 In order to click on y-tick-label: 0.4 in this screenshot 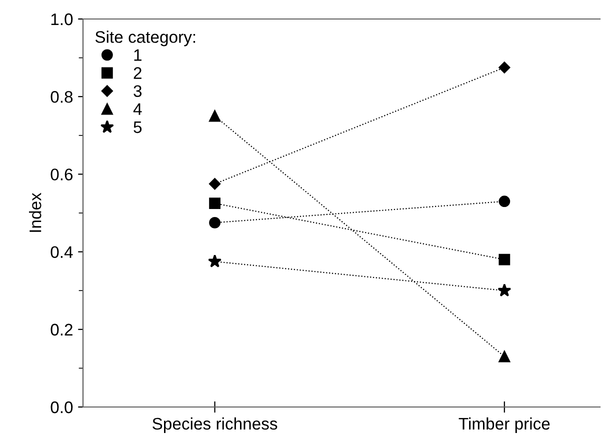, I will do `click(61, 252)`.